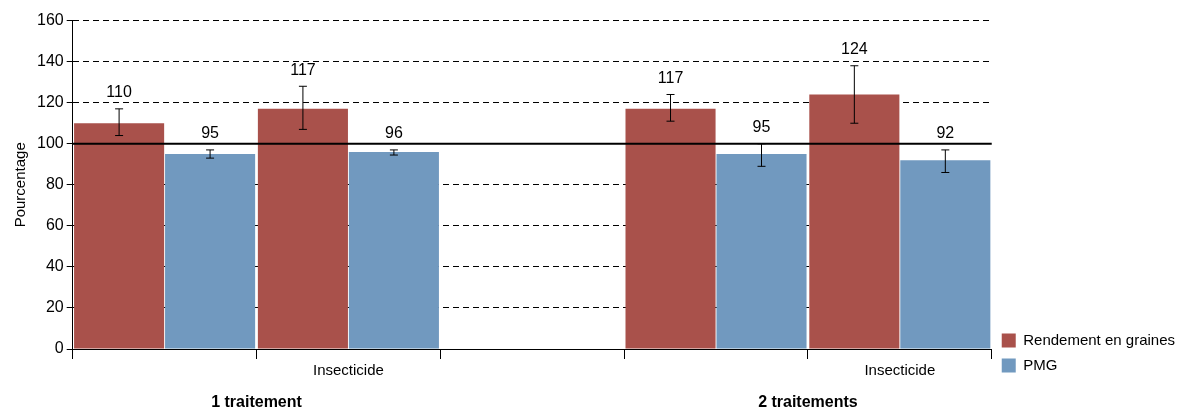 This screenshot has width=1193, height=417. What do you see at coordinates (1099, 339) in the screenshot?
I see `legend-label: Rendement en graines` at bounding box center [1099, 339].